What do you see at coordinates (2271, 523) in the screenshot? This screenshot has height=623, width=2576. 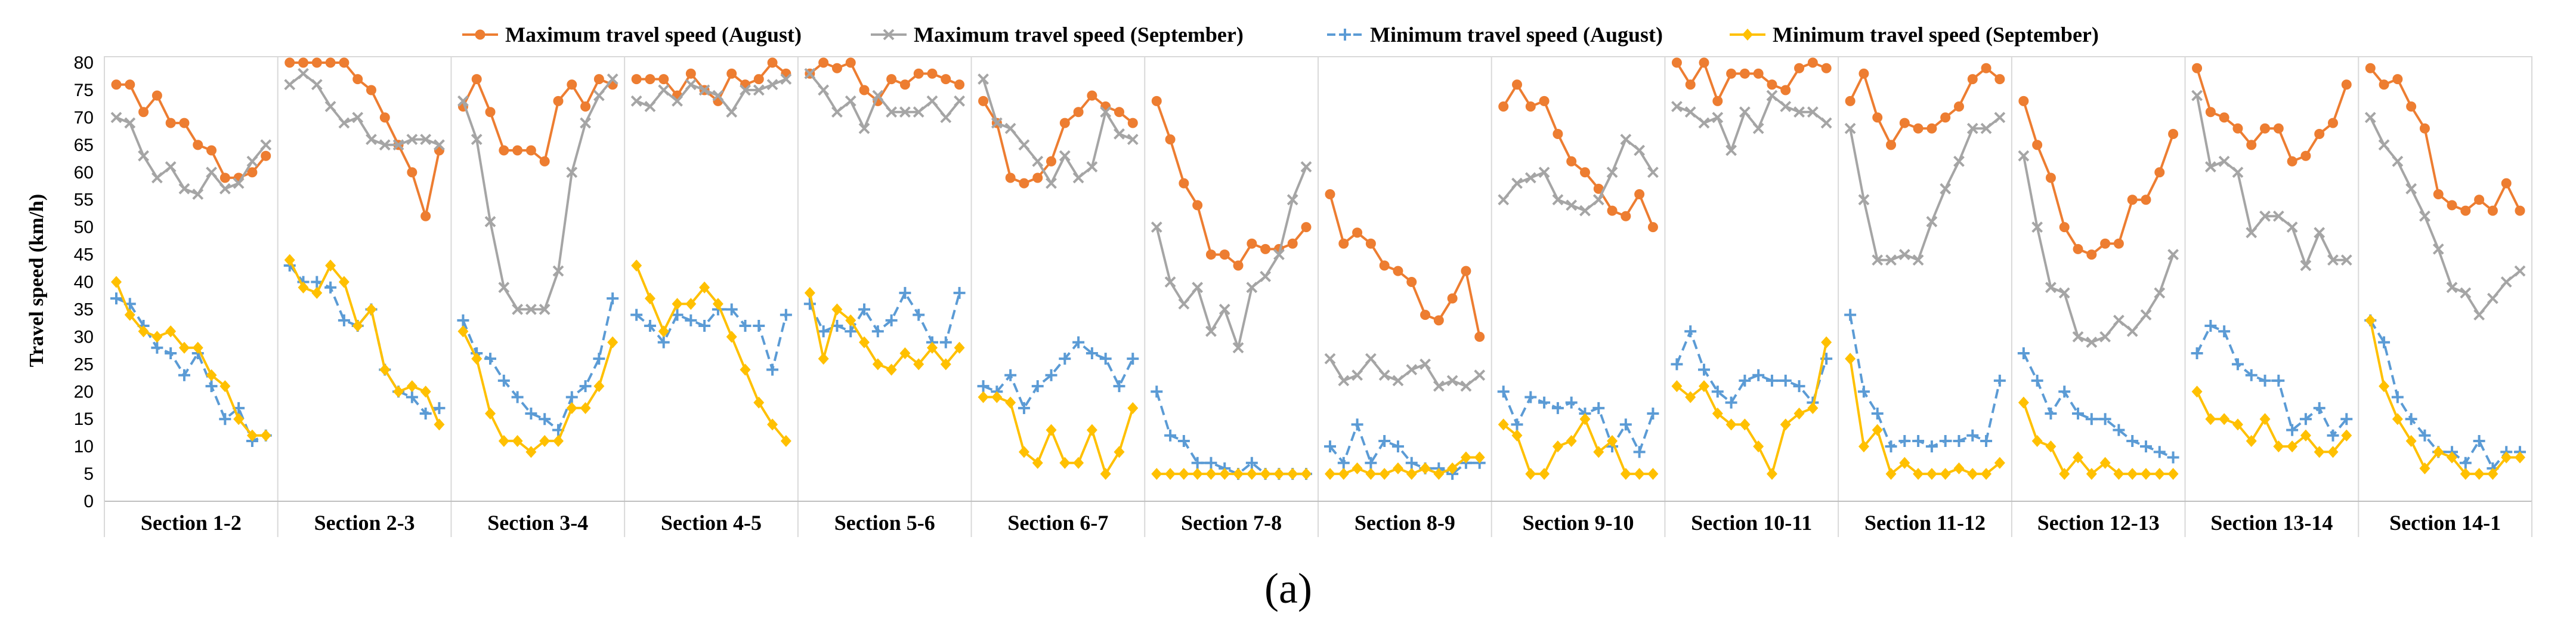 I see `x-category-label: Section 13-14` at bounding box center [2271, 523].